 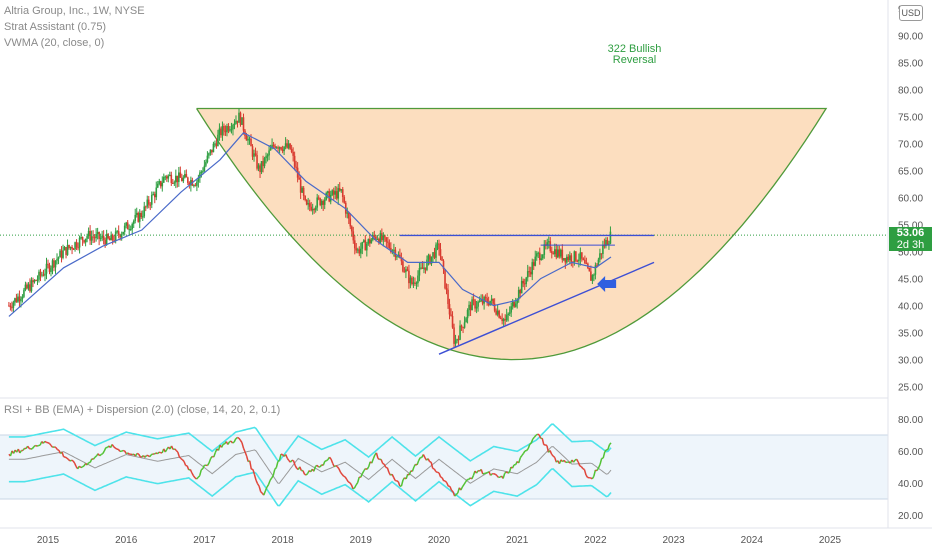 I want to click on blue-arrow-marker, so click(x=607, y=284).